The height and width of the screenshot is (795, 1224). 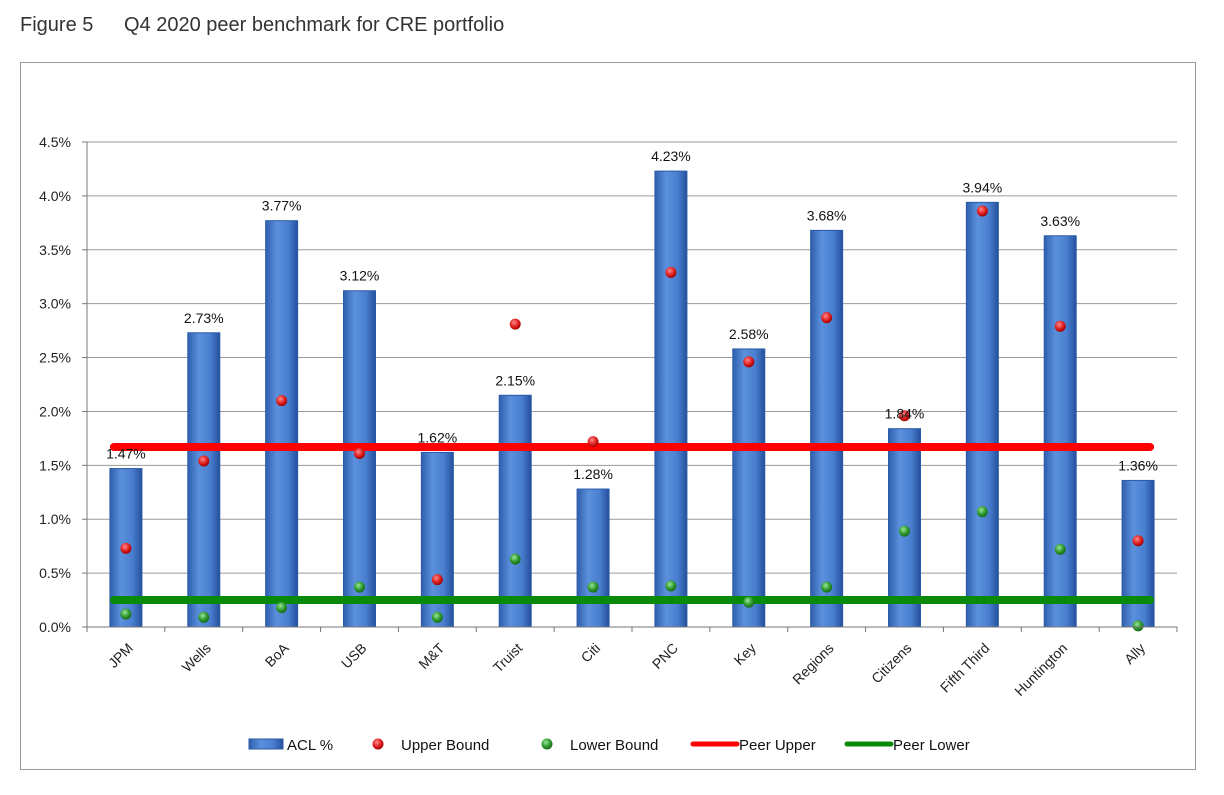 What do you see at coordinates (204, 318) in the screenshot?
I see `data-label: 2.73%` at bounding box center [204, 318].